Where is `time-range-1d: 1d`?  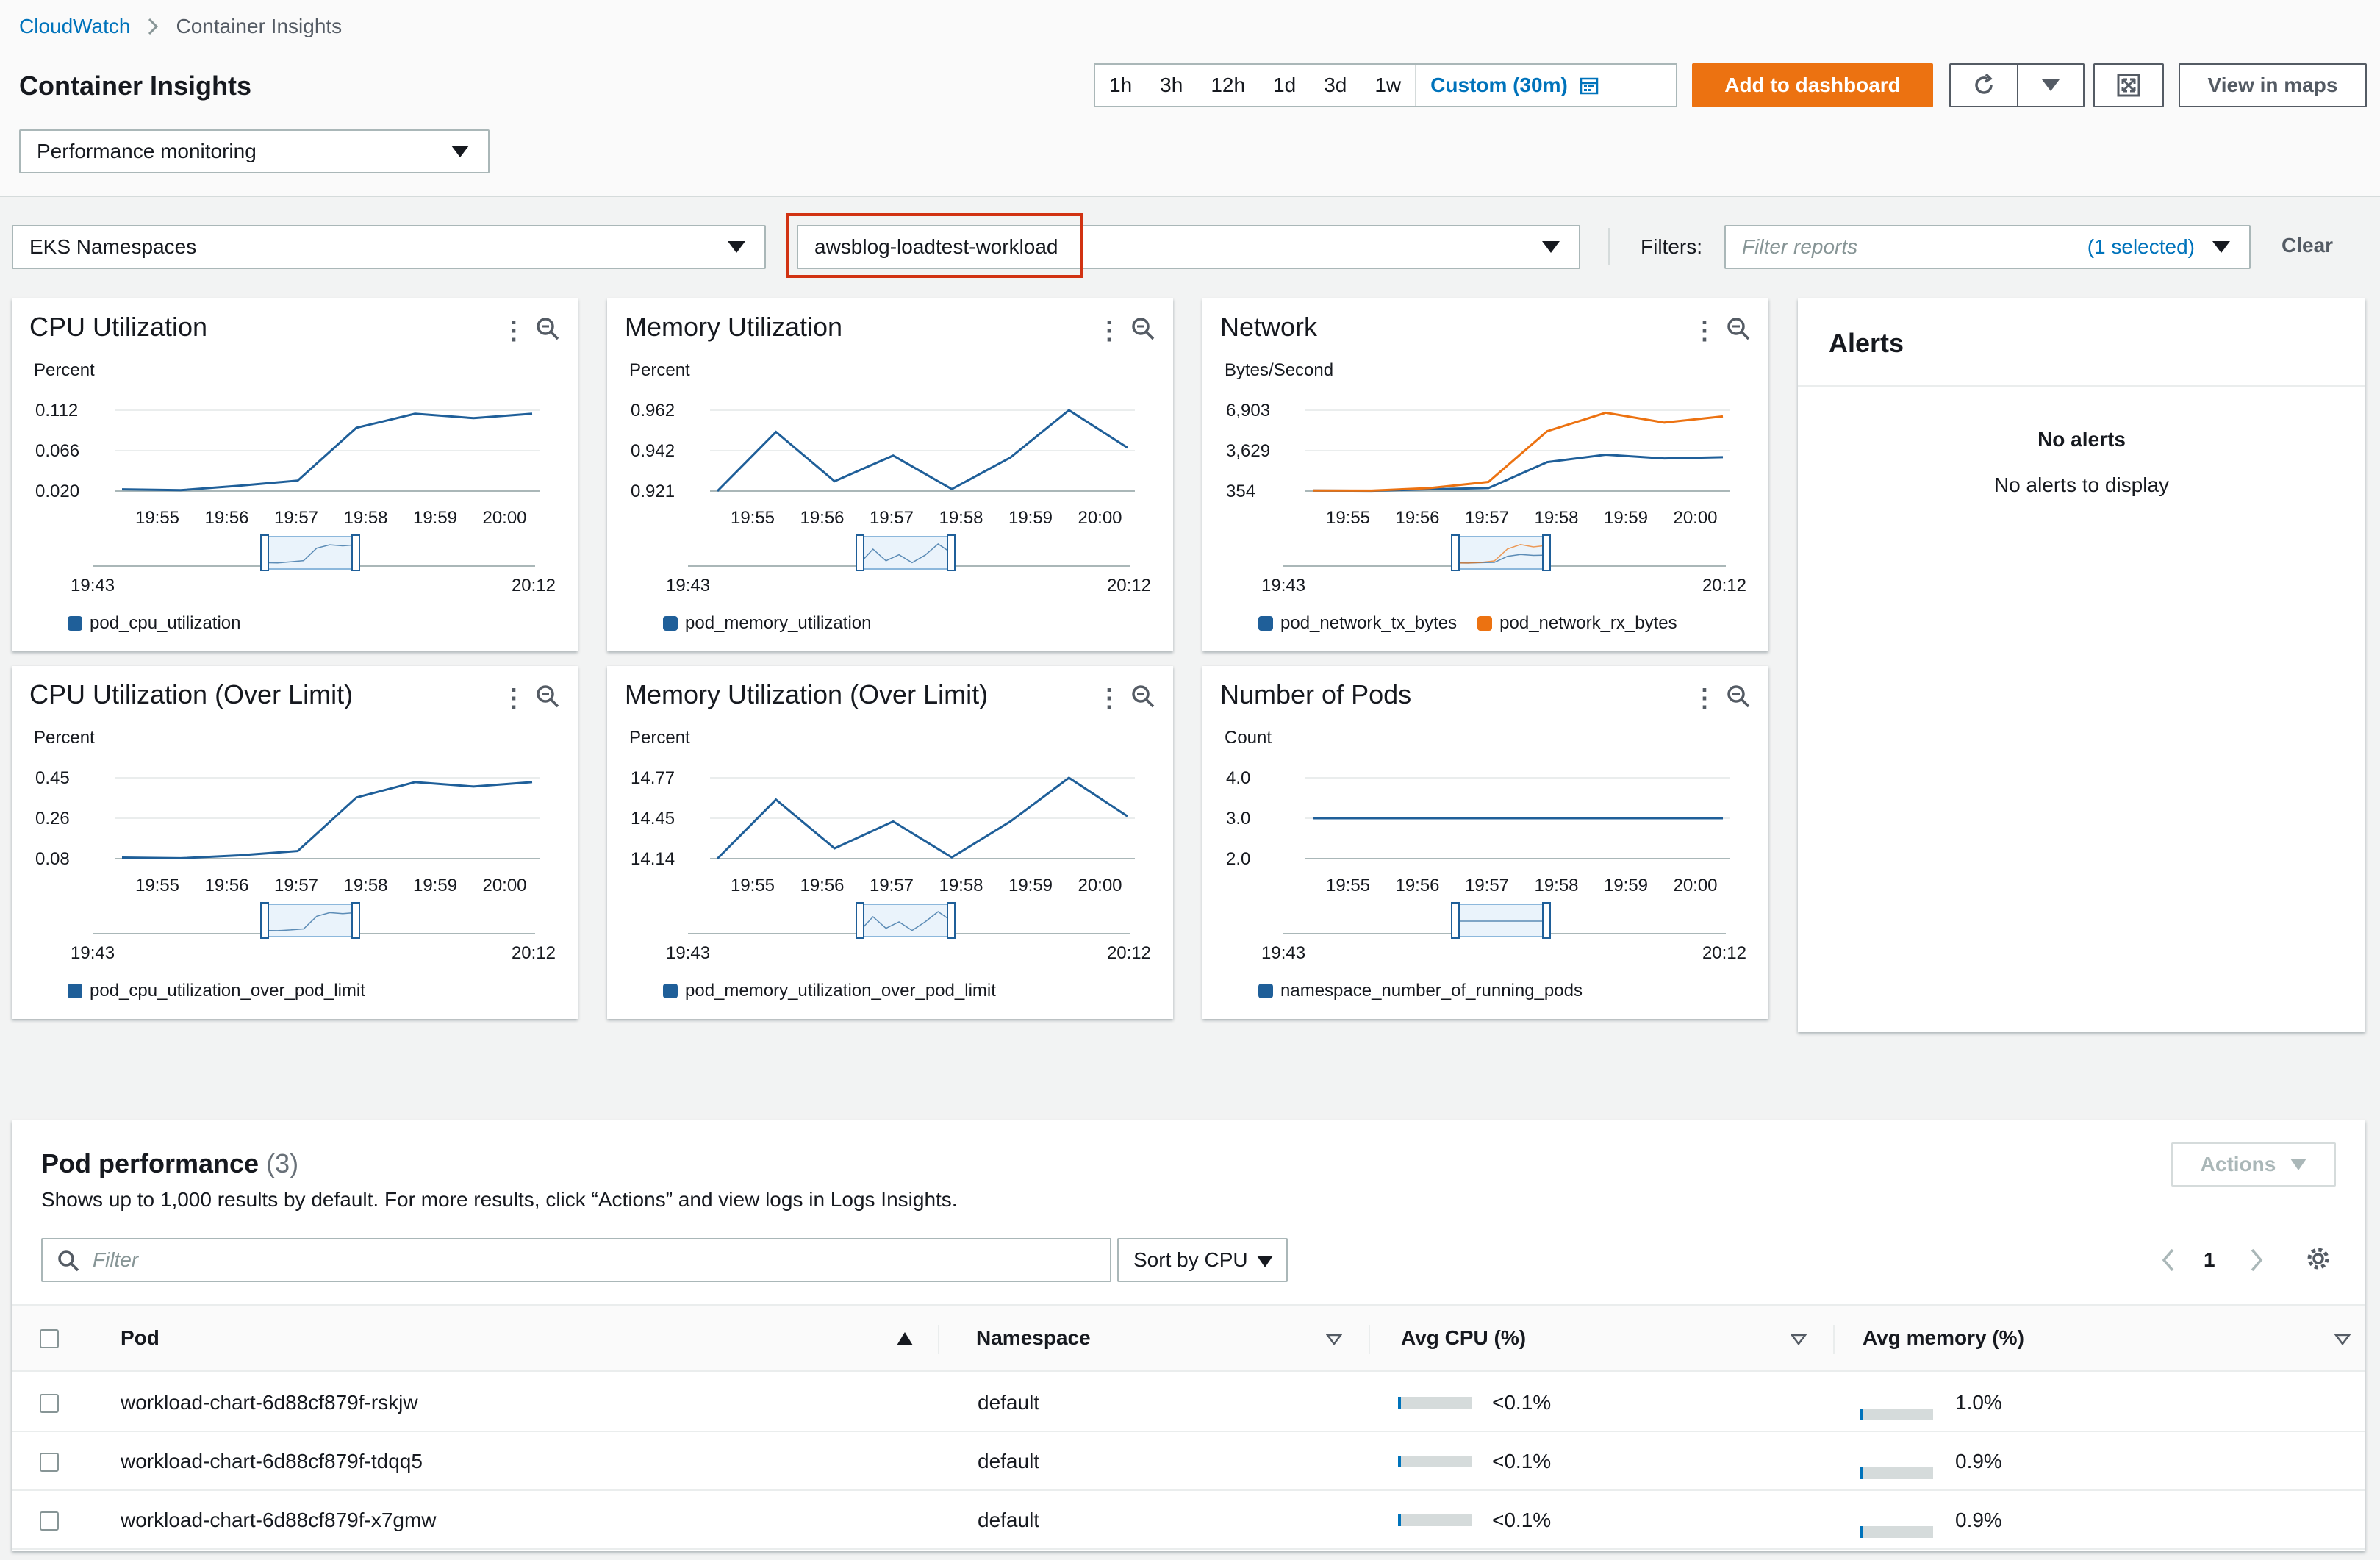 time-range-1d: 1d is located at coordinates (1285, 85).